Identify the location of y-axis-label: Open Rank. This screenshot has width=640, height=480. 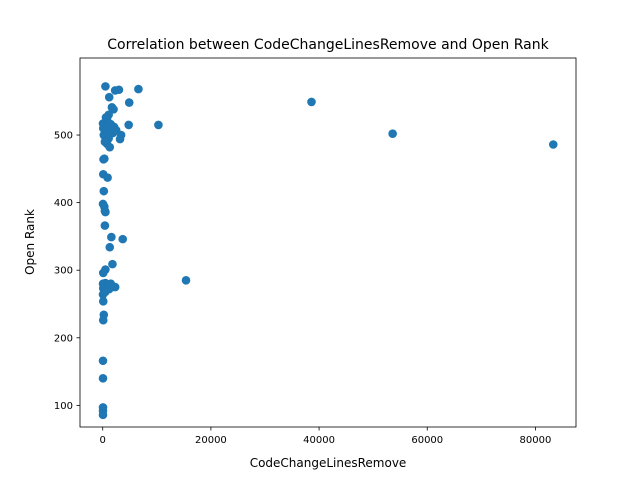
(30, 242).